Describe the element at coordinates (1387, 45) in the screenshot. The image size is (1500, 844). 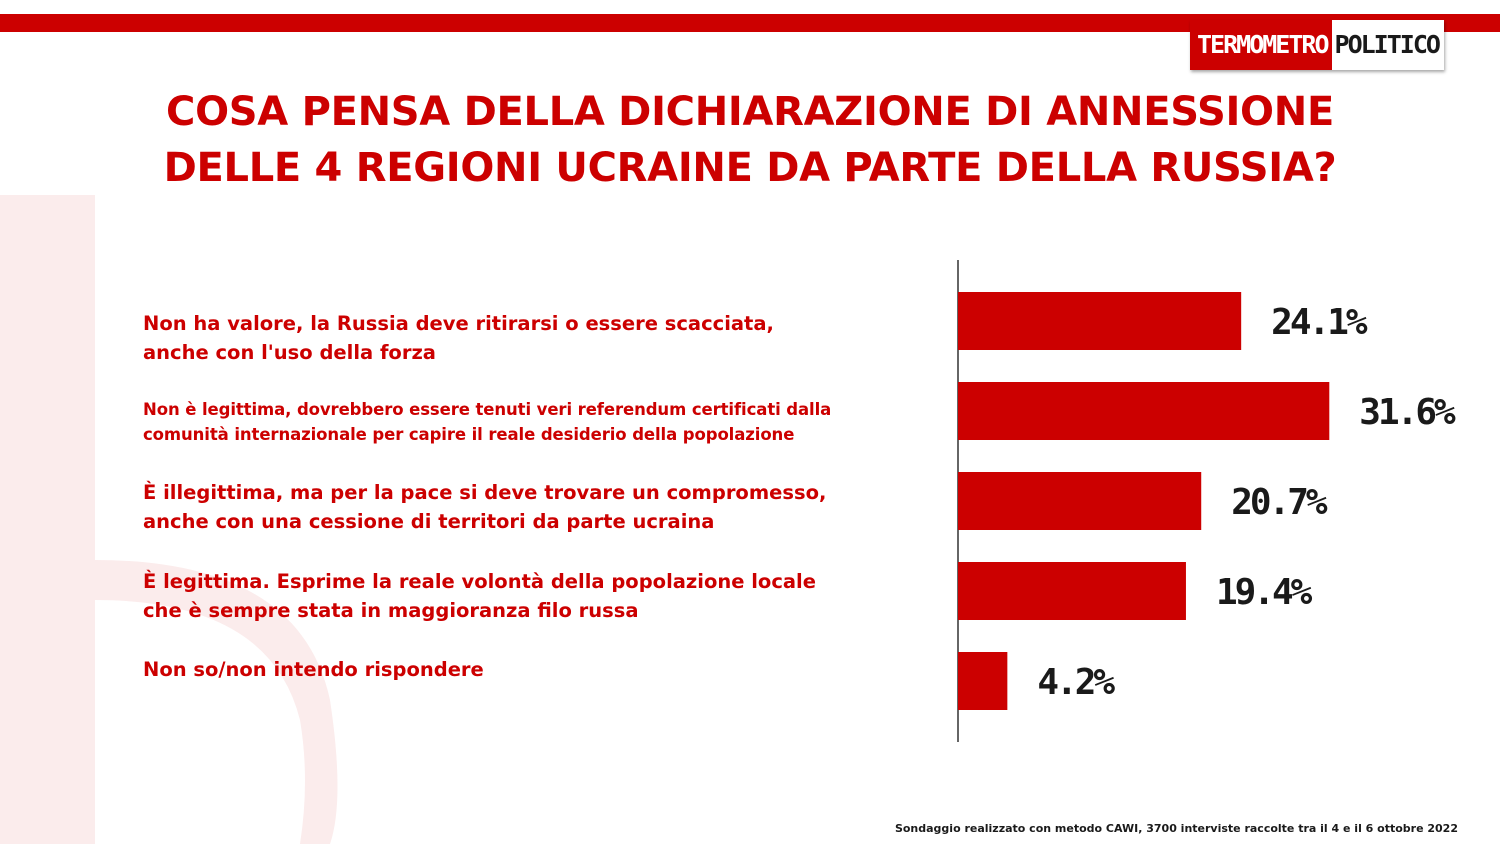
I see `logo-text-politico: POLITICO` at that location.